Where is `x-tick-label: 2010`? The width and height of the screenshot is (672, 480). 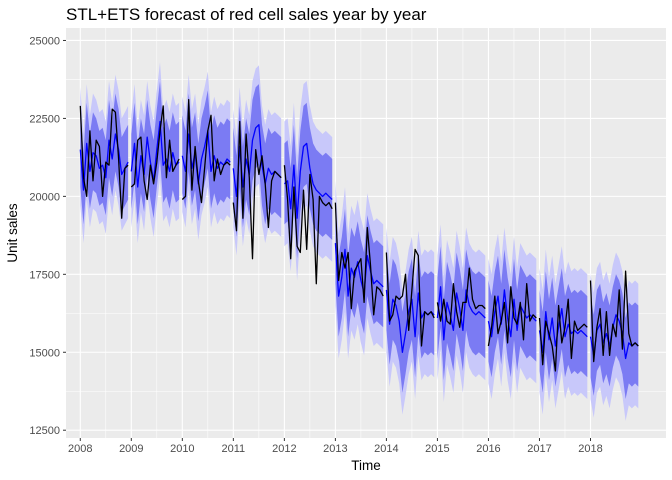
x-tick-label: 2010 is located at coordinates (182, 449).